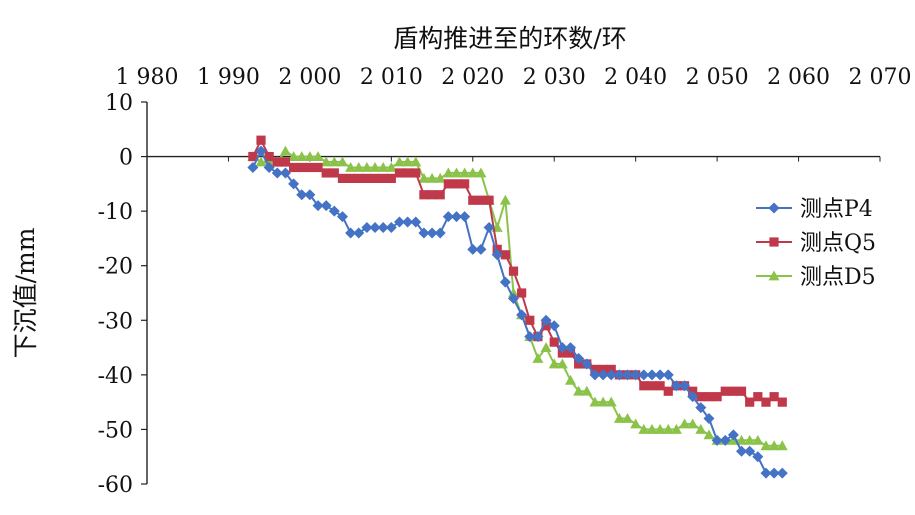  What do you see at coordinates (147, 77) in the screenshot?
I see `x-tick-label: 1 980` at bounding box center [147, 77].